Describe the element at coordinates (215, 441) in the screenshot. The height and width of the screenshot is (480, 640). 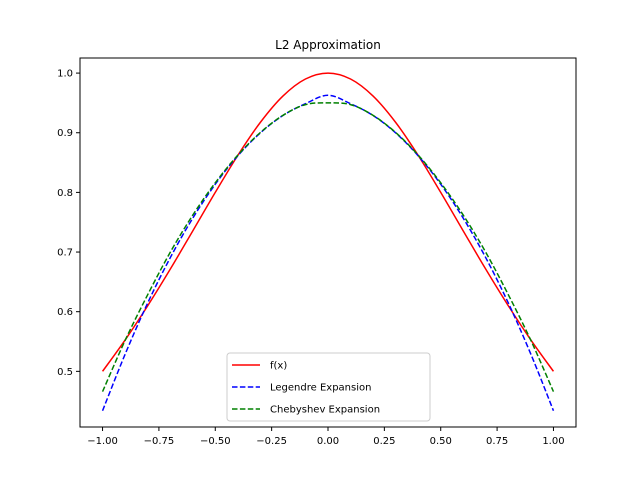
I see `x-tick-label: −0.50` at that location.